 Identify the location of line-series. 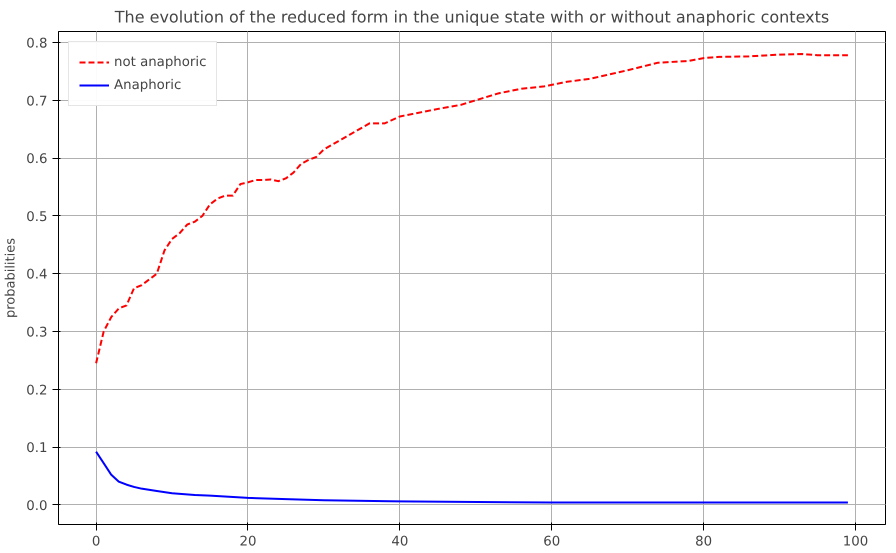
(472, 477).